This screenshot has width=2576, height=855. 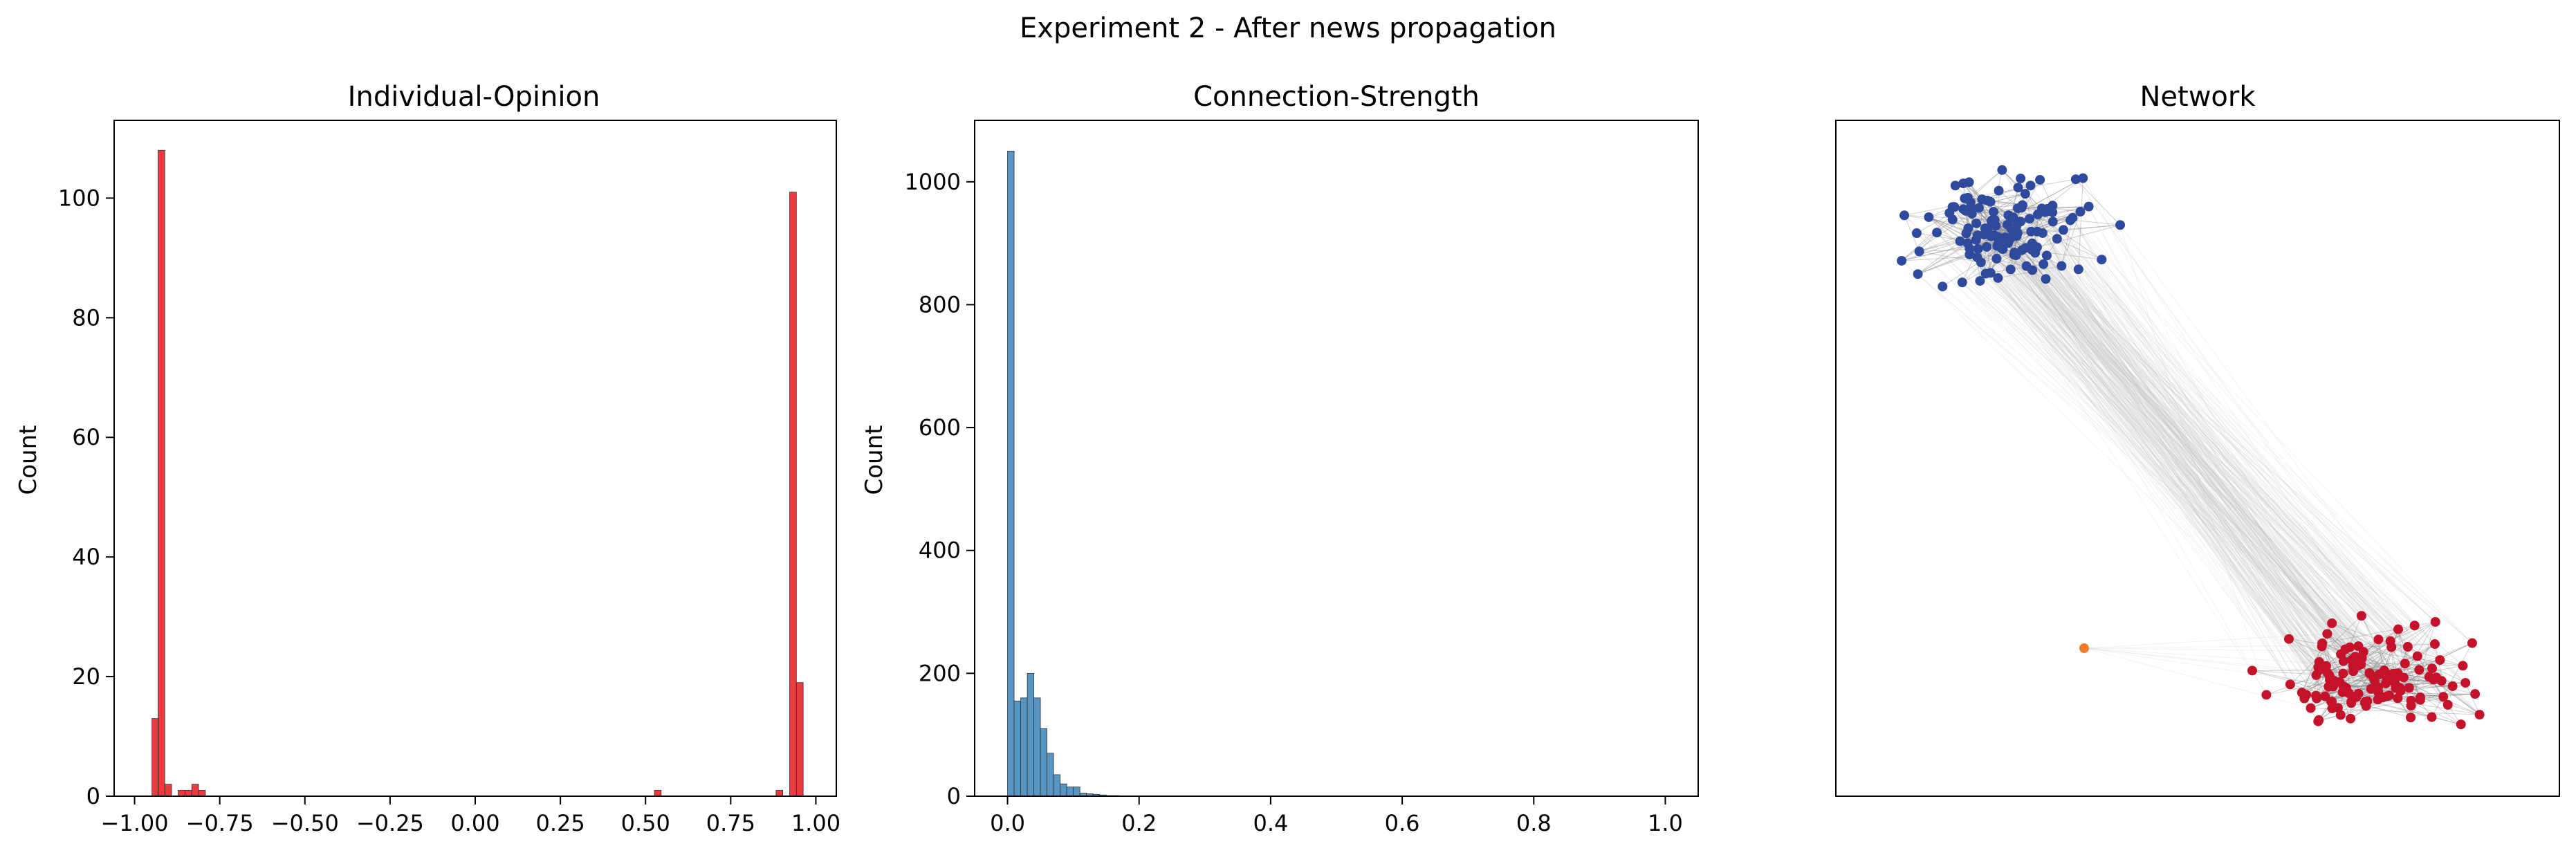 I want to click on x-tick-label: 0.6, so click(x=1402, y=823).